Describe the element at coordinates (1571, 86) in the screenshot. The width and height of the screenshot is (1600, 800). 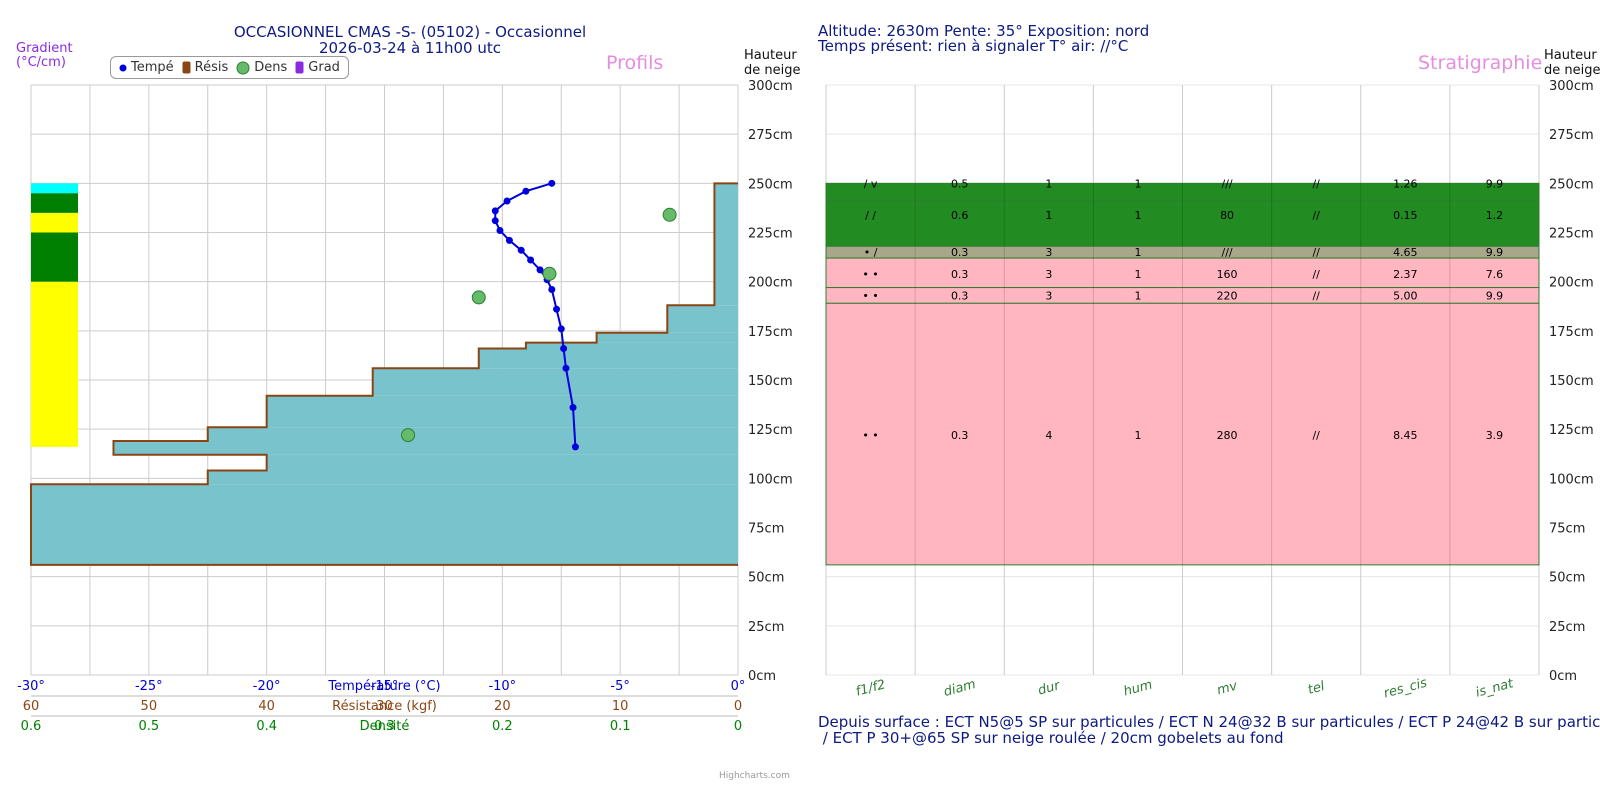
I see `strat-y-tick-label: 300cm` at that location.